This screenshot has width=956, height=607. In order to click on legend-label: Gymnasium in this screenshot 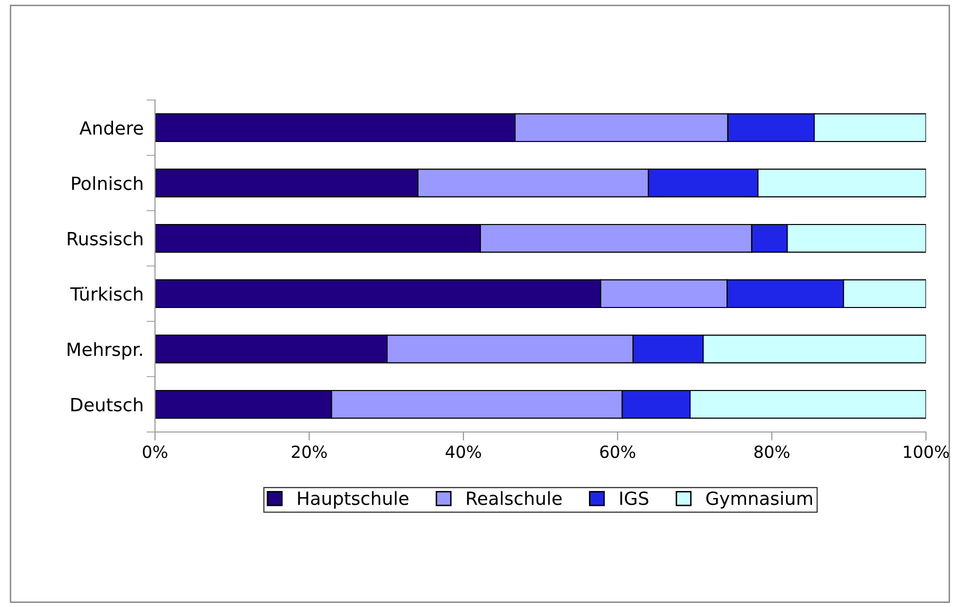, I will do `click(759, 500)`.